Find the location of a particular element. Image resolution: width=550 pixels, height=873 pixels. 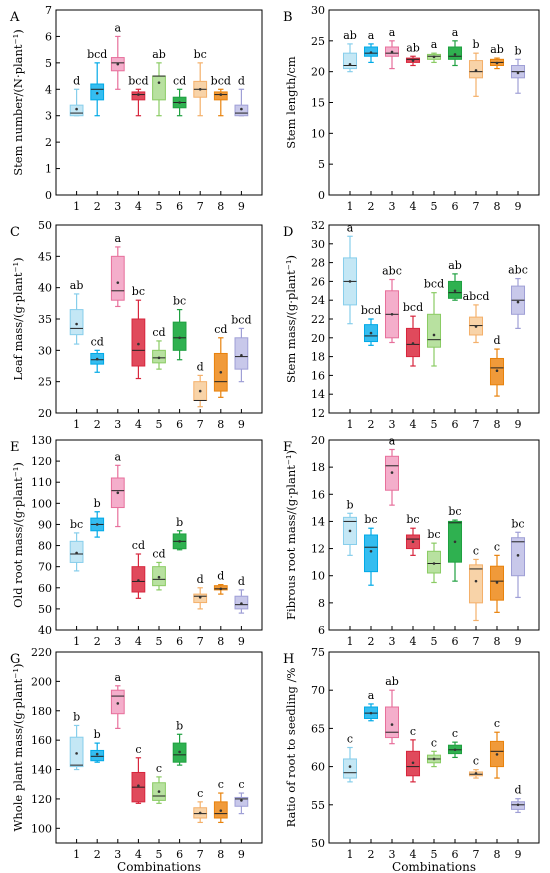

box-8: bcd is located at coordinates (221, 95).